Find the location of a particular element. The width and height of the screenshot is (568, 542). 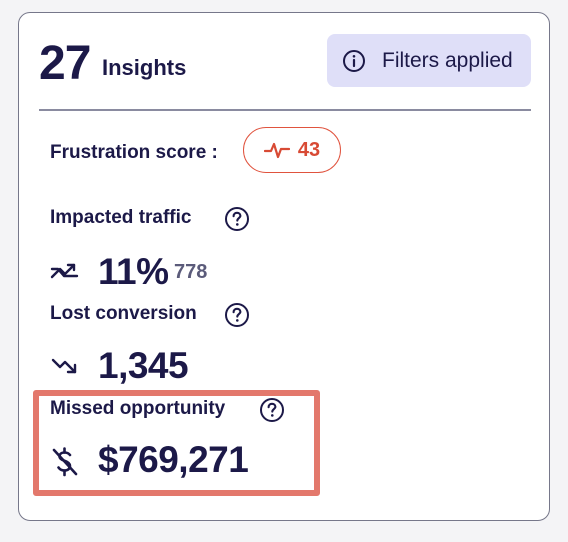

trend-down-icon is located at coordinates (65, 365).